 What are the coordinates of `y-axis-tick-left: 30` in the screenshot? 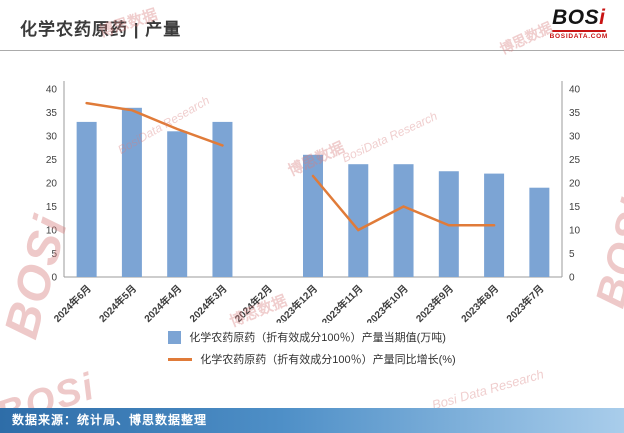 It's located at (52, 137).